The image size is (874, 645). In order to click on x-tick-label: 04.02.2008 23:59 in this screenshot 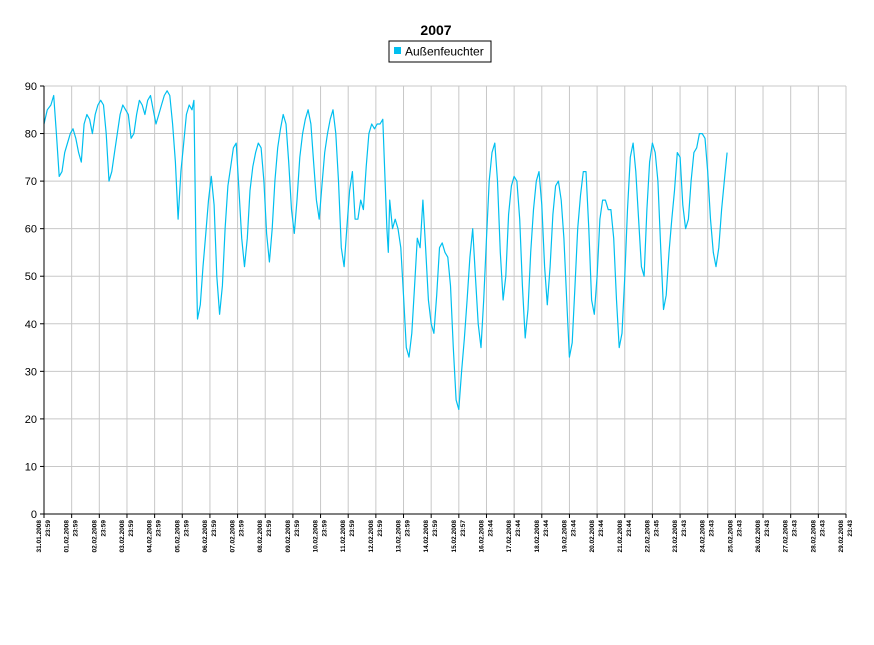, I will do `click(155, 536)`.